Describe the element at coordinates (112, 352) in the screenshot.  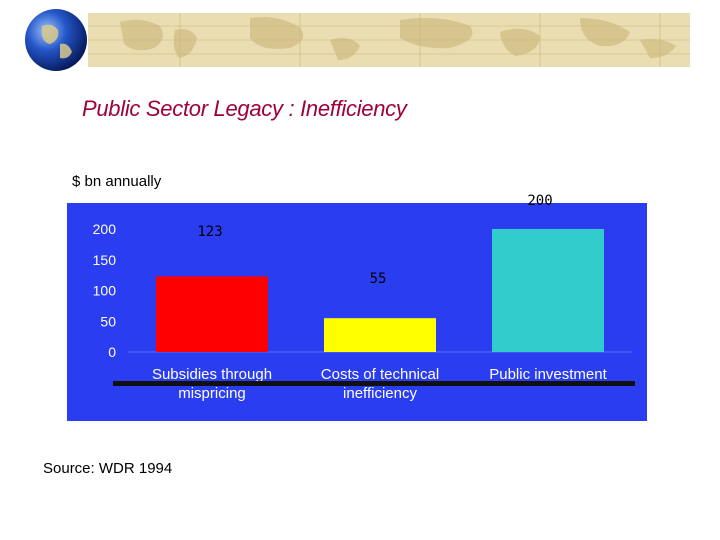
I see `y-tick-label: 0` at that location.